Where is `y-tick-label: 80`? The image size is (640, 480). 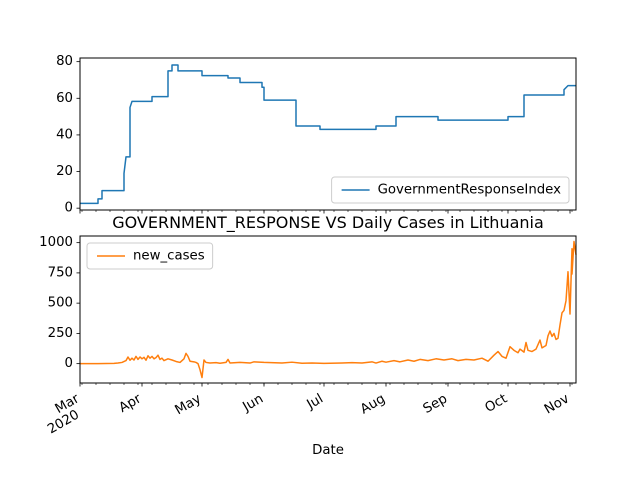 y-tick-label: 80 is located at coordinates (64, 61).